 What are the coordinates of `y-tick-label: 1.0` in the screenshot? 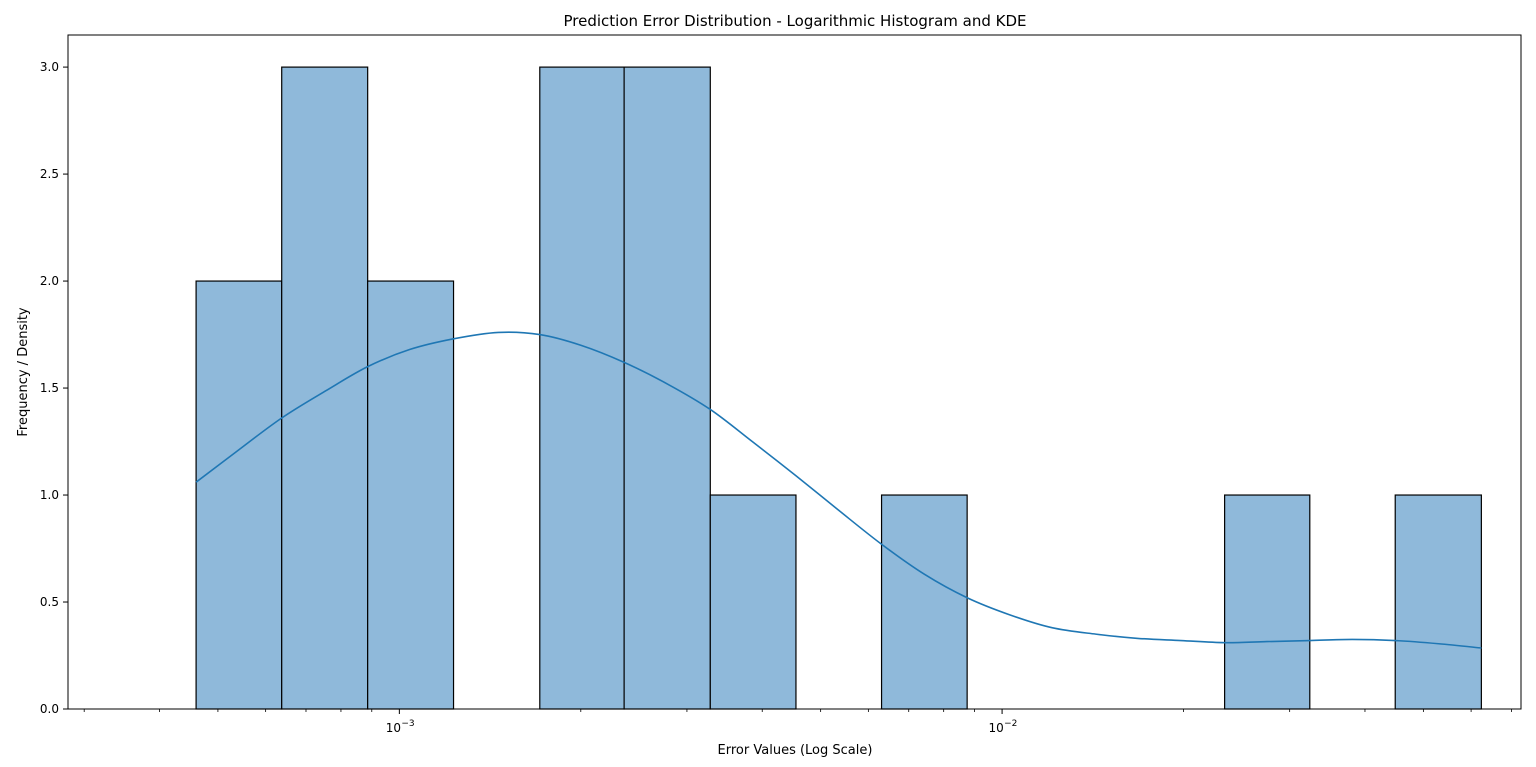 It's located at (49, 495).